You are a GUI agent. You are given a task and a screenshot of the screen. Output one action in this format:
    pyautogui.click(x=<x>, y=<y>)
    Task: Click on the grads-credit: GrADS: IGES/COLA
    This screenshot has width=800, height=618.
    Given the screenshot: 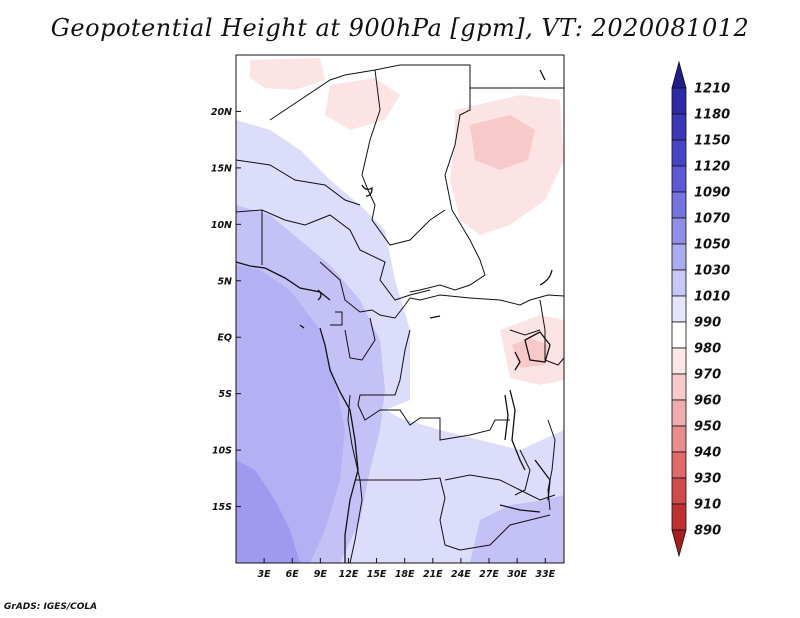 What is the action you would take?
    pyautogui.click(x=51, y=607)
    